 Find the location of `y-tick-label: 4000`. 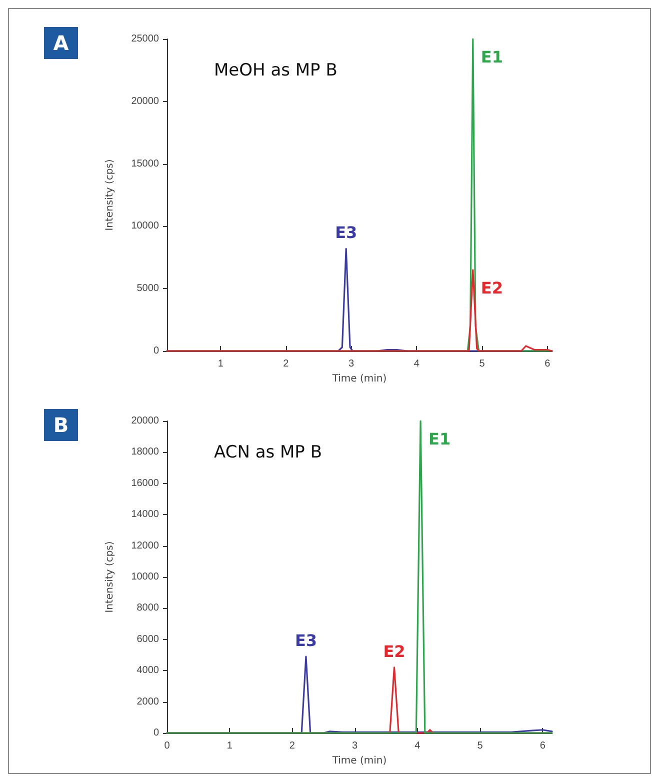

y-tick-label: 4000 is located at coordinates (148, 670).